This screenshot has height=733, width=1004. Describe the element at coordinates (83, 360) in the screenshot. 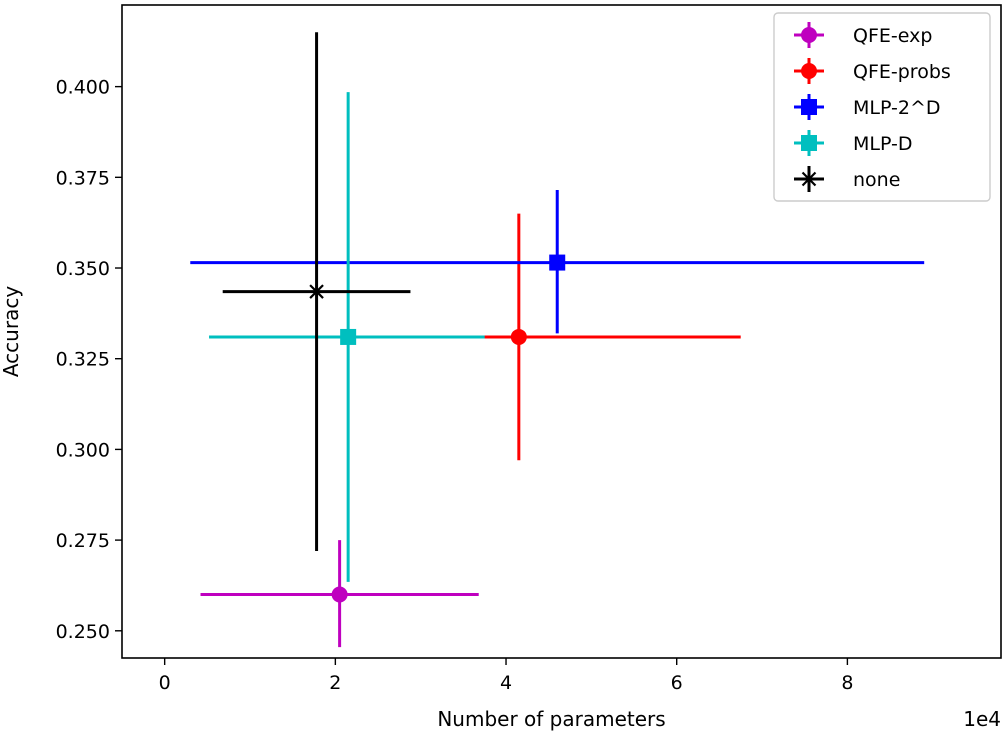

I see `y-tick-label: 0.325` at that location.